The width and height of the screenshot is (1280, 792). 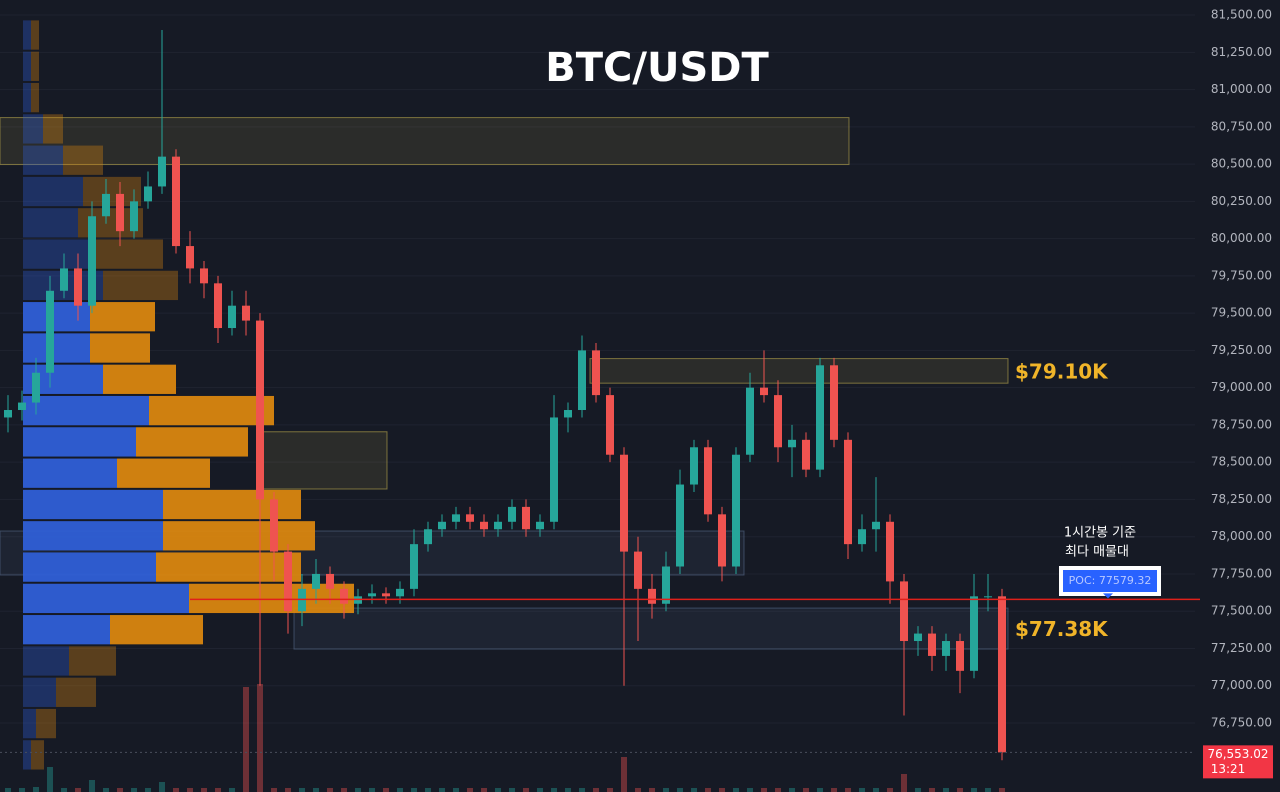 I want to click on zone, so click(x=651, y=628).